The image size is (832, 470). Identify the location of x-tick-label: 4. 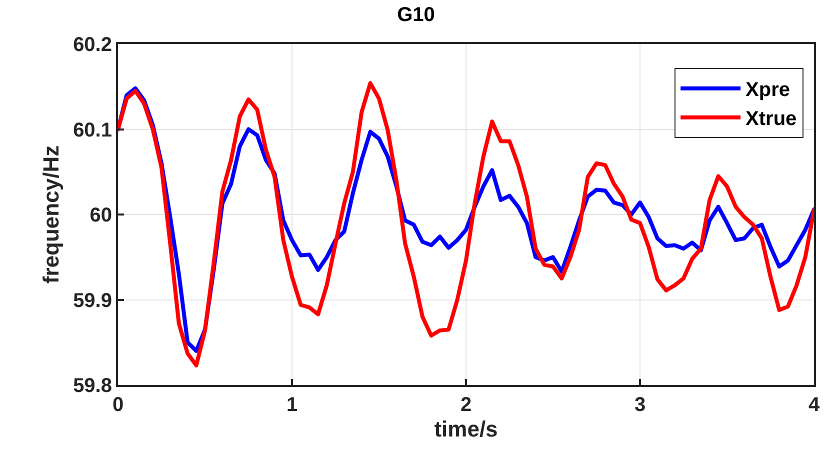
(814, 405).